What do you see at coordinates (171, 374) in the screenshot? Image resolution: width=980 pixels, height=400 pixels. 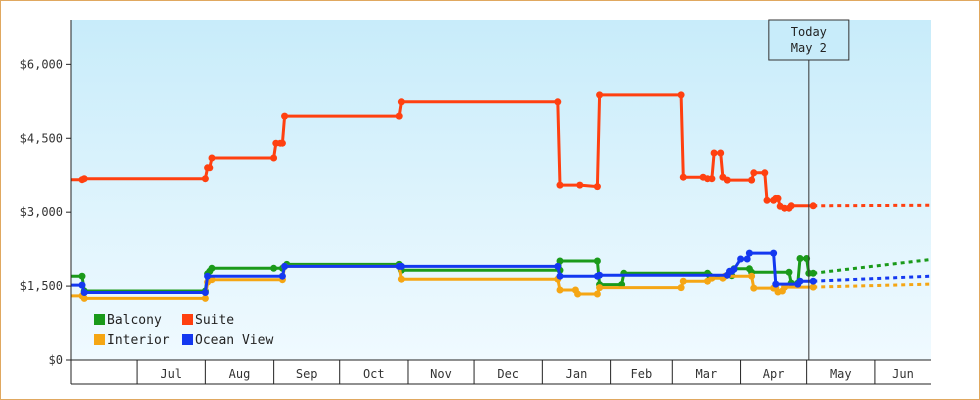 I see `x-tick-label-jul: Jul` at bounding box center [171, 374].